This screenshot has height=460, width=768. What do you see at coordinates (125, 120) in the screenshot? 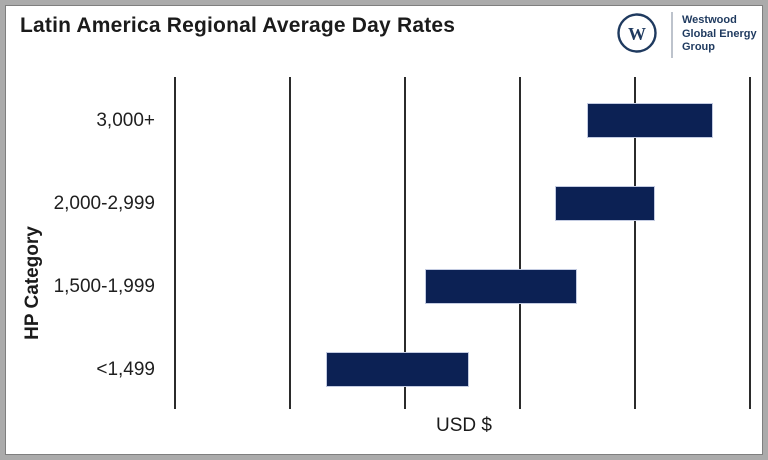
I see `category-label-3-000: 3,000+` at bounding box center [125, 120].